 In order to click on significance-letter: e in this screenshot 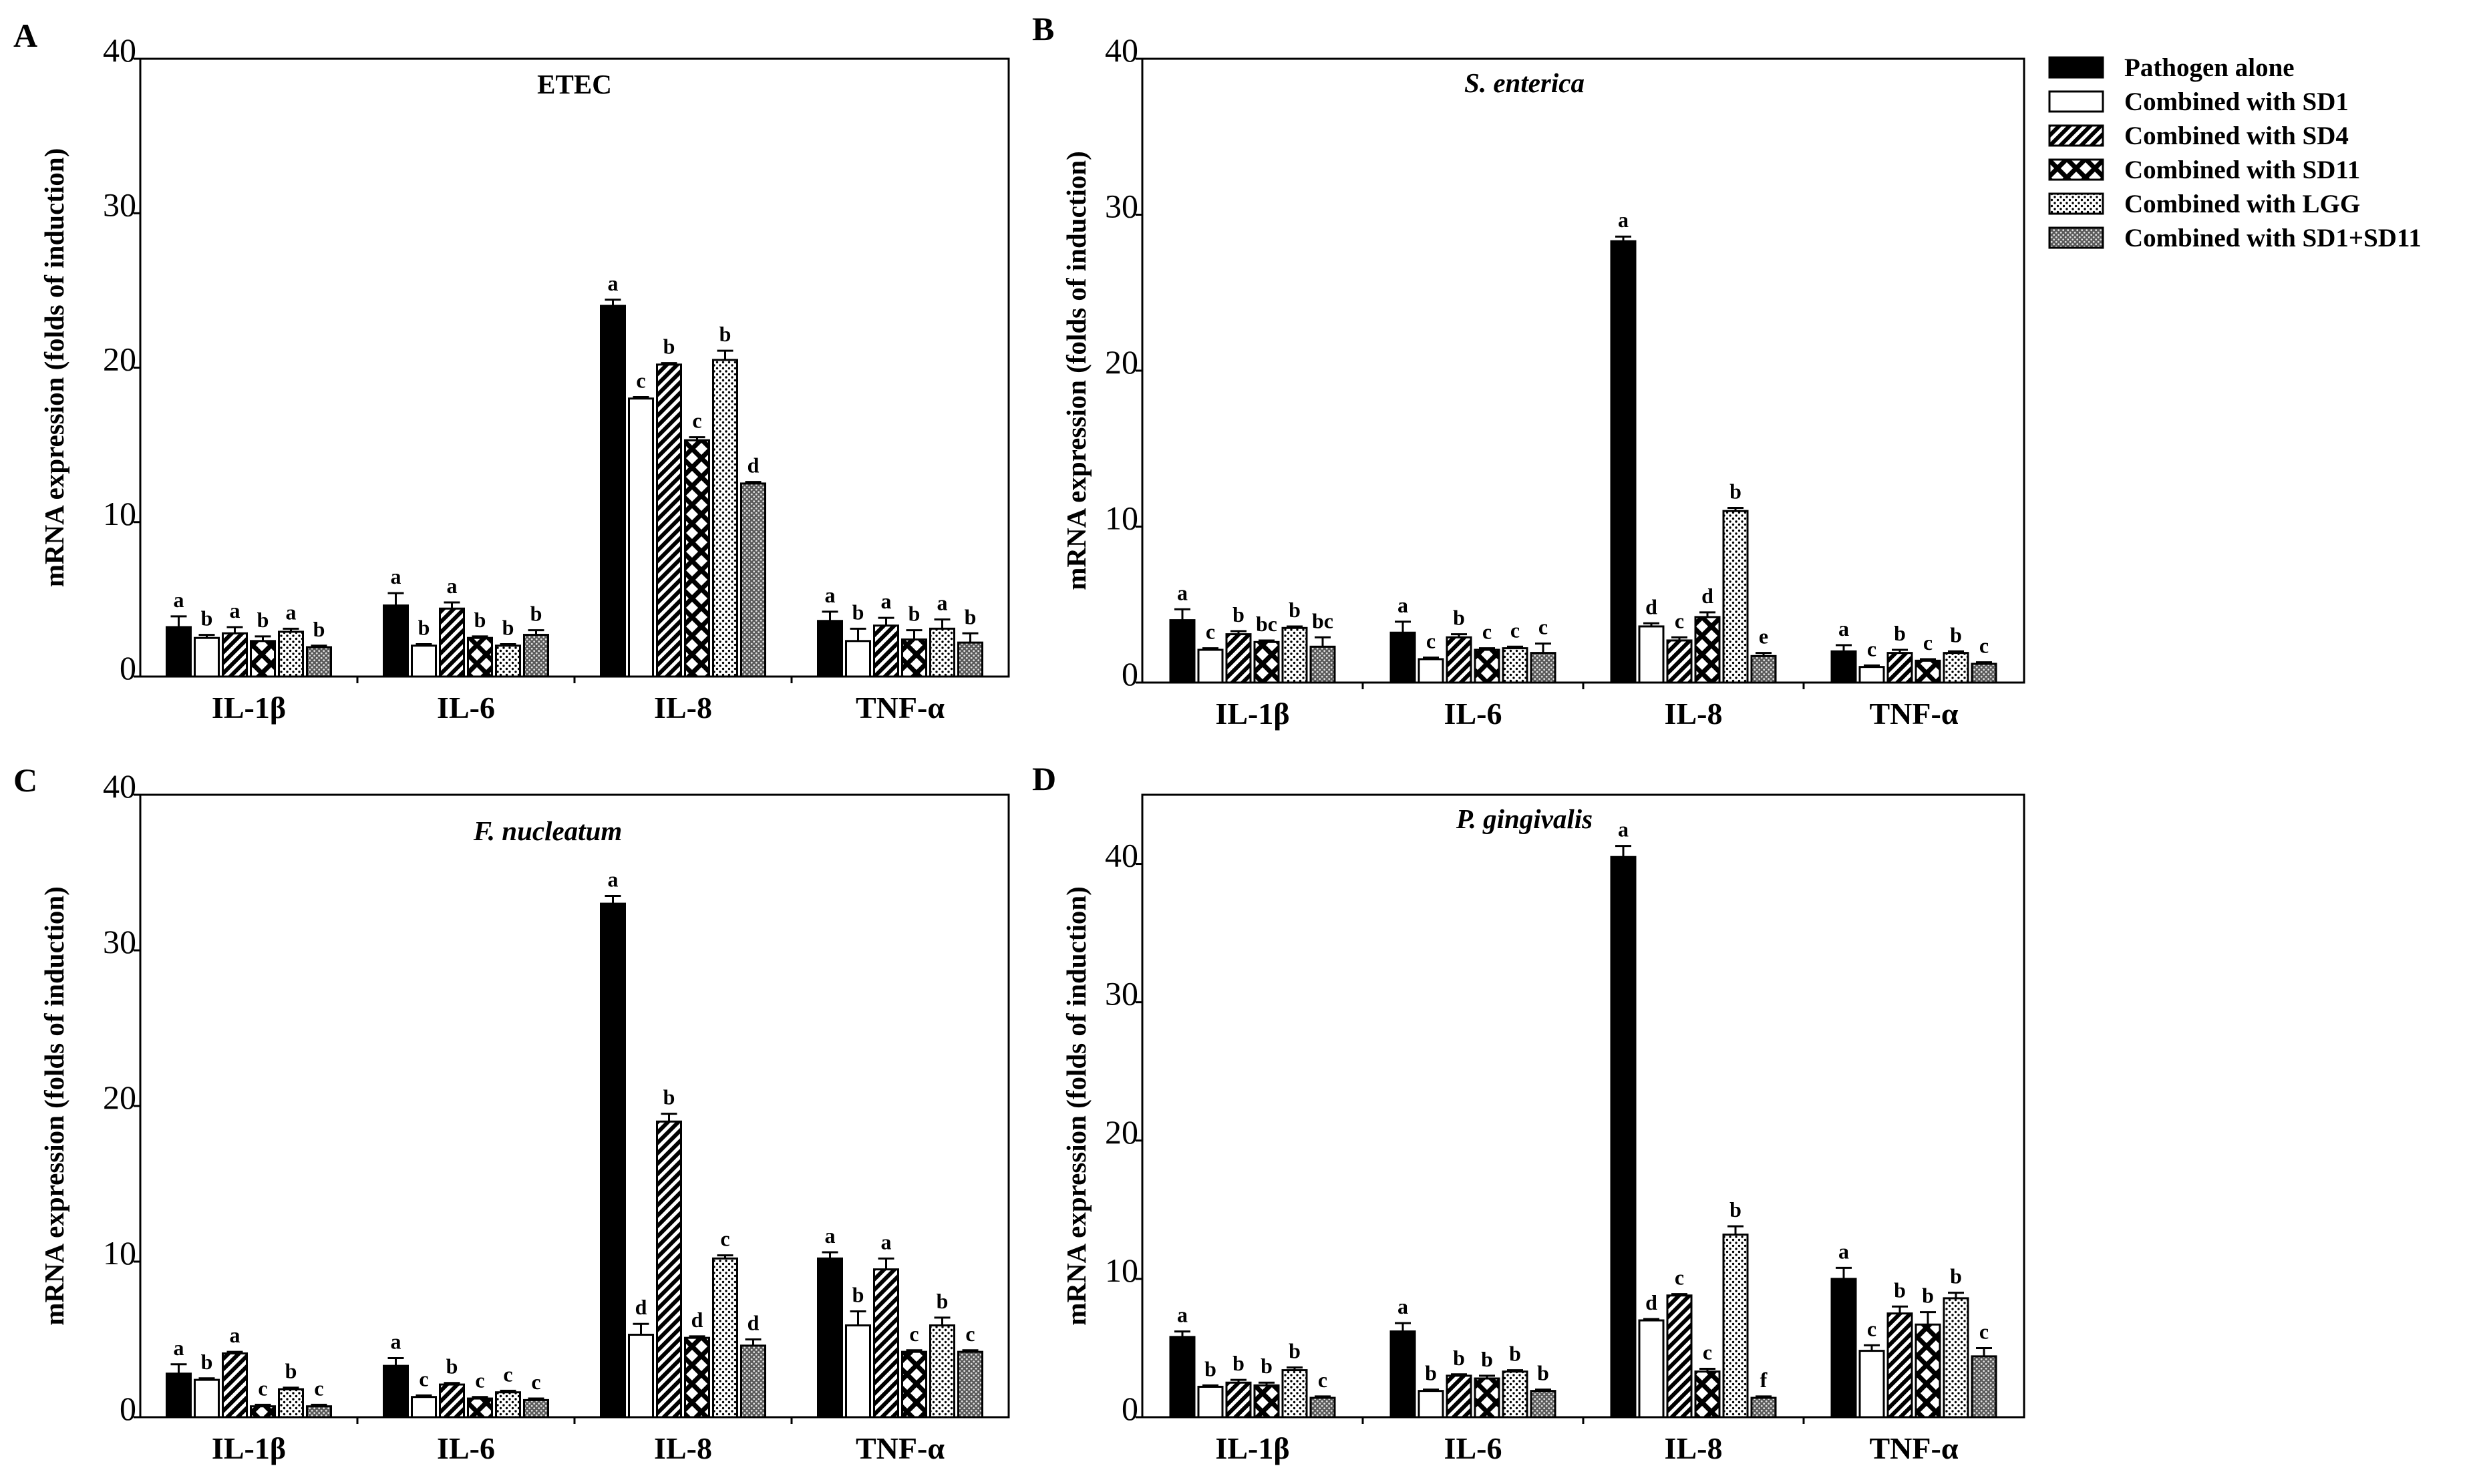, I will do `click(1763, 636)`.